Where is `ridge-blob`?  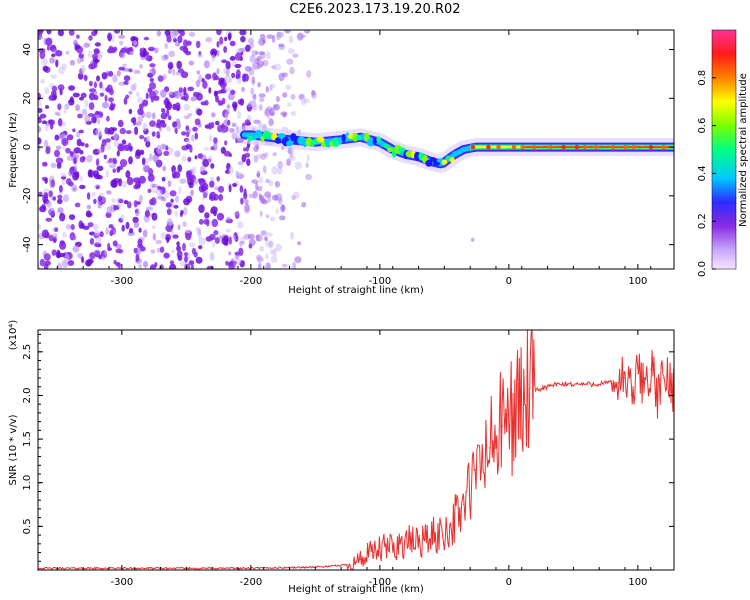 ridge-blob is located at coordinates (328, 143).